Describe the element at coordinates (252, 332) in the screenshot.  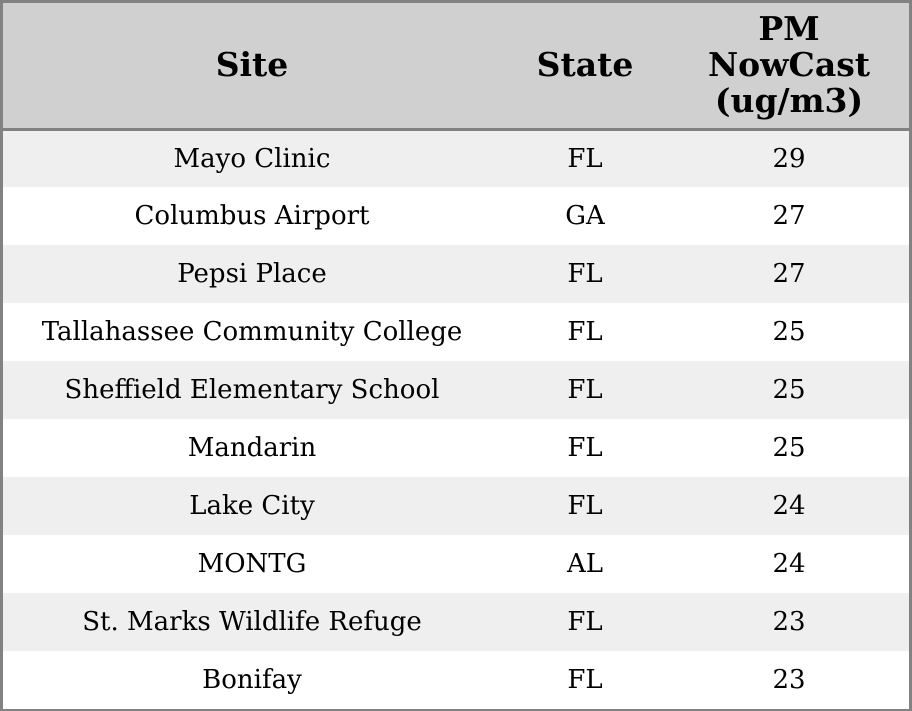
I see `cell-site: Tallahassee Community College` at that location.